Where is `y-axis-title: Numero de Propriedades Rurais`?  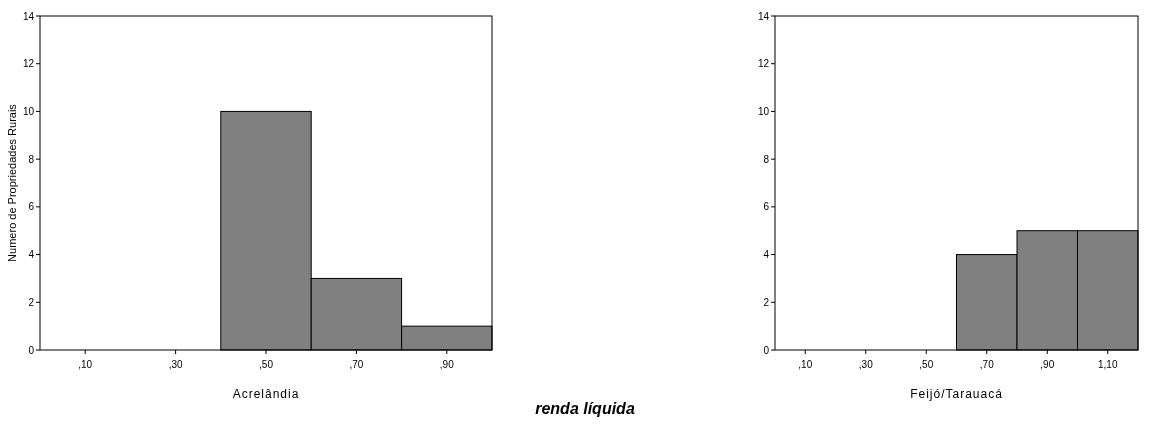 y-axis-title: Numero de Propriedades Rurais is located at coordinates (12, 182).